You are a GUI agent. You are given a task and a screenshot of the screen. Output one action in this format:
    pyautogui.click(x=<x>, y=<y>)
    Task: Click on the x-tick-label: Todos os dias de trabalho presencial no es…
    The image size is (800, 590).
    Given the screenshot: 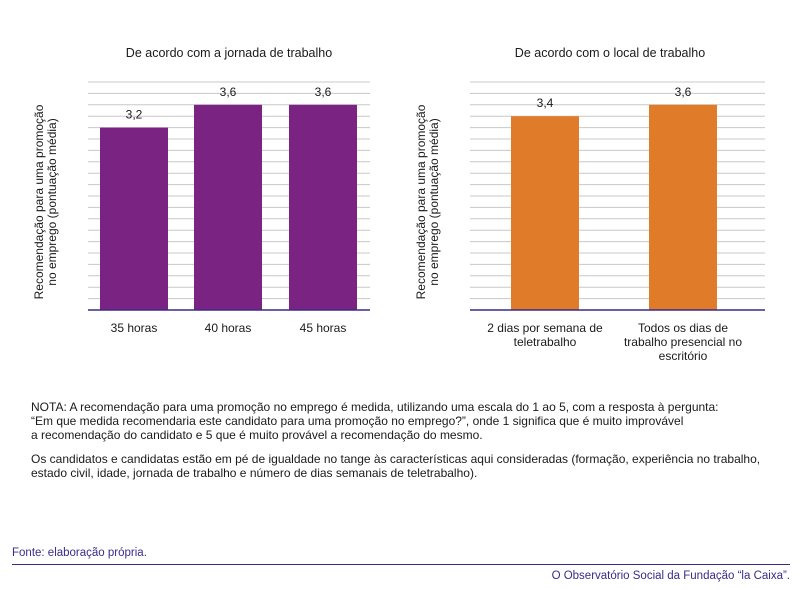 What is the action you would take?
    pyautogui.click(x=683, y=342)
    